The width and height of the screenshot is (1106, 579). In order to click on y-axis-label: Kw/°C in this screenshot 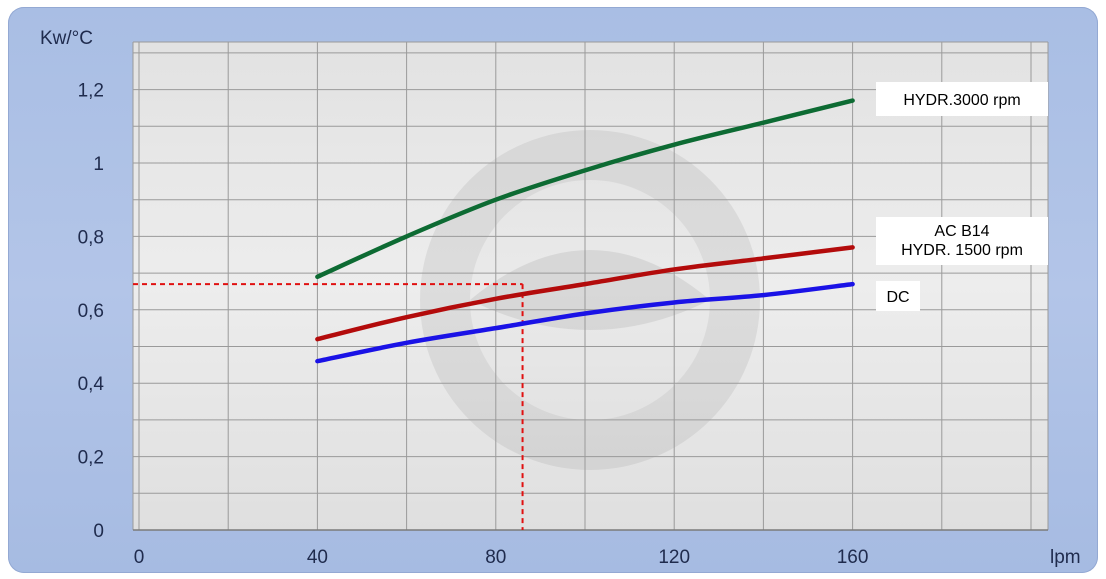, I will do `click(66, 38)`.